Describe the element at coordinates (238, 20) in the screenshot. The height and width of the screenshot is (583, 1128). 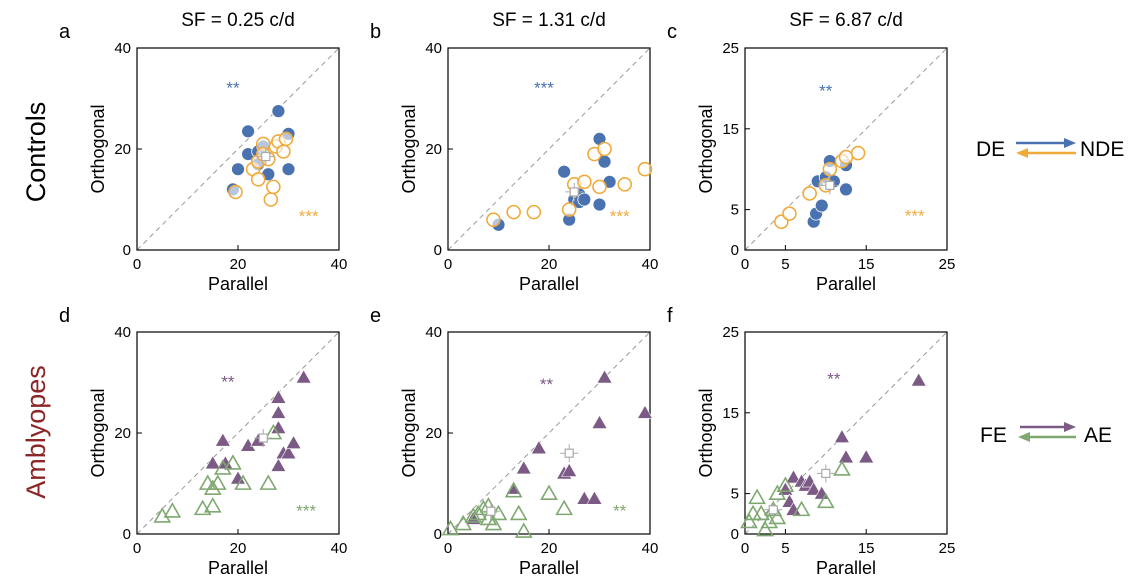
I see `panel-title: SF = 0.25 c/d` at that location.